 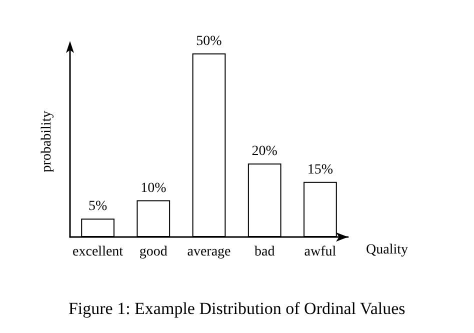 I want to click on data-label: 5%, so click(x=98, y=206).